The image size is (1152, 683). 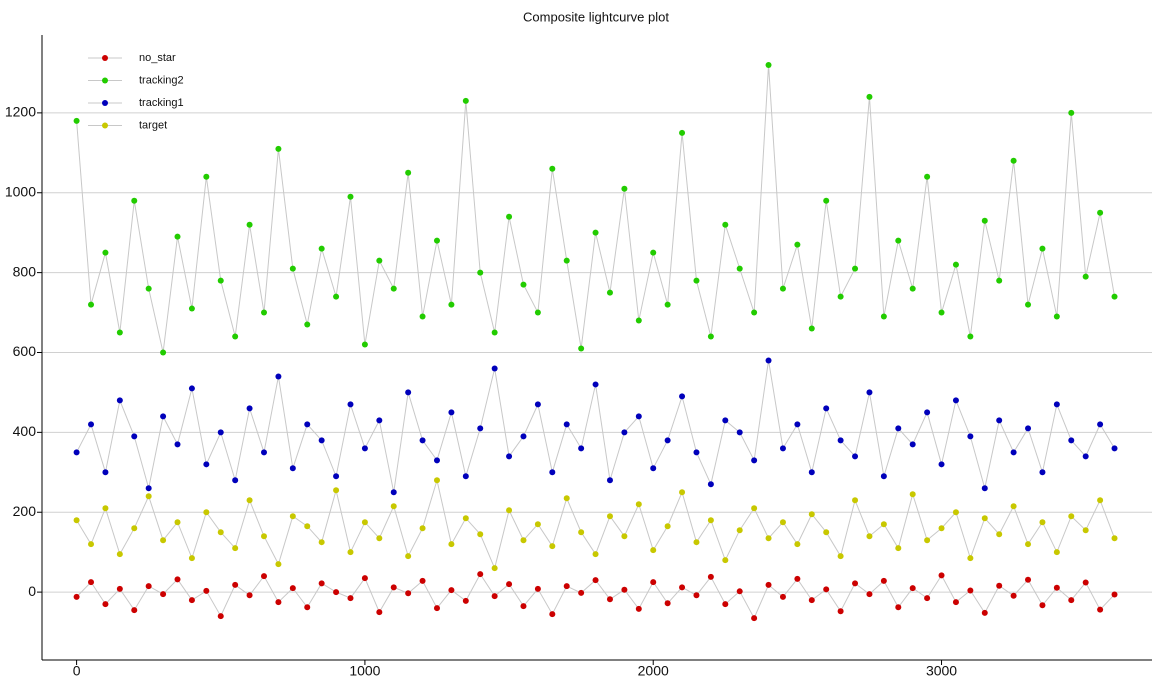 I want to click on x-tick-label: 0, so click(x=77, y=671).